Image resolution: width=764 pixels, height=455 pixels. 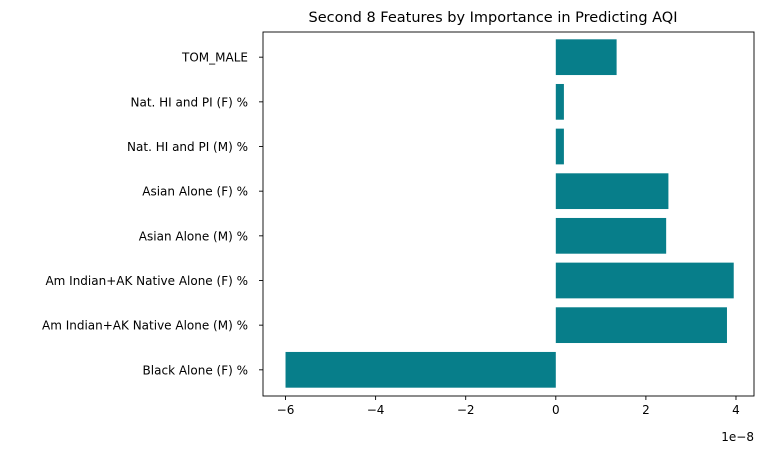 What do you see at coordinates (146, 281) in the screenshot?
I see `y-tick-label: Am Indian+AK Native Alone (F) %` at bounding box center [146, 281].